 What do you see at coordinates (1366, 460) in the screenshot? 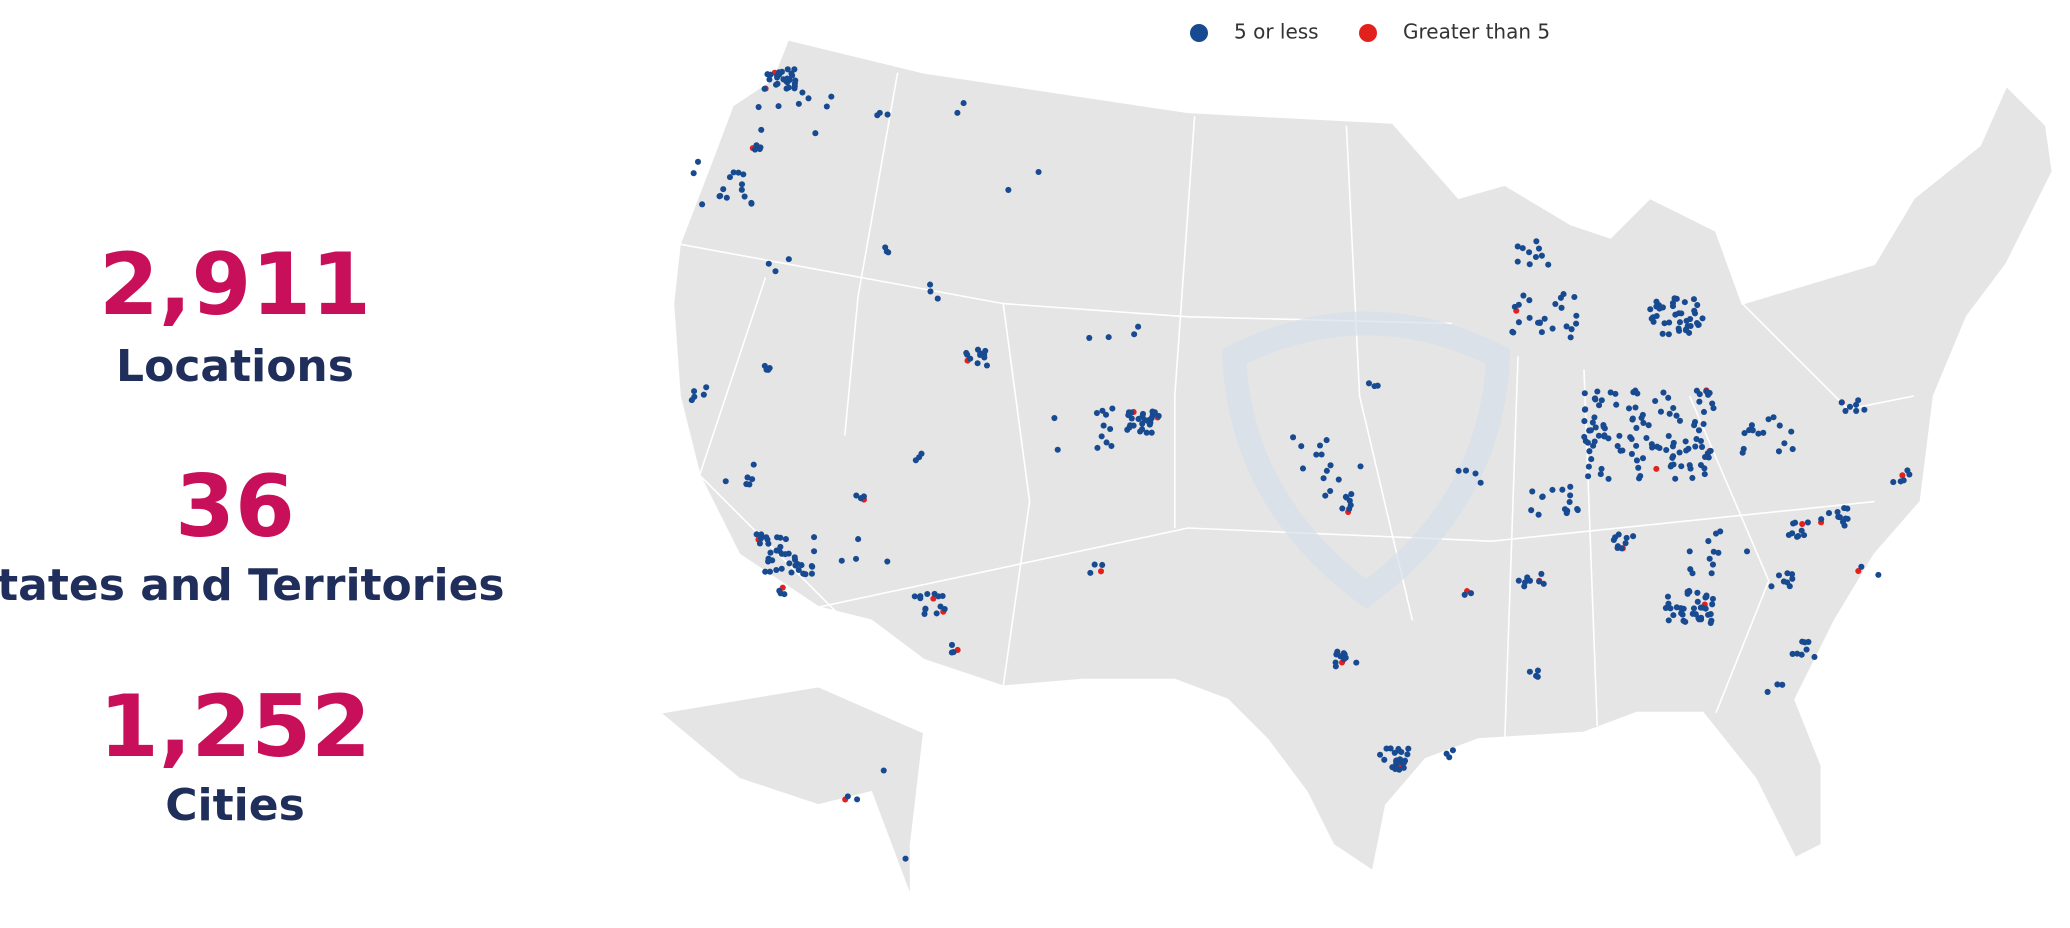
I see `watermark-shield` at bounding box center [1366, 460].